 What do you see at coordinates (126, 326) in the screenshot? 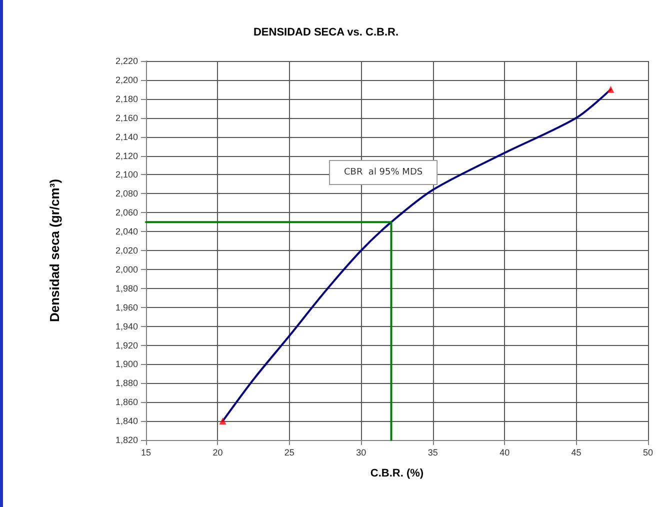
I see `y-tick-label: 1,940` at bounding box center [126, 326].